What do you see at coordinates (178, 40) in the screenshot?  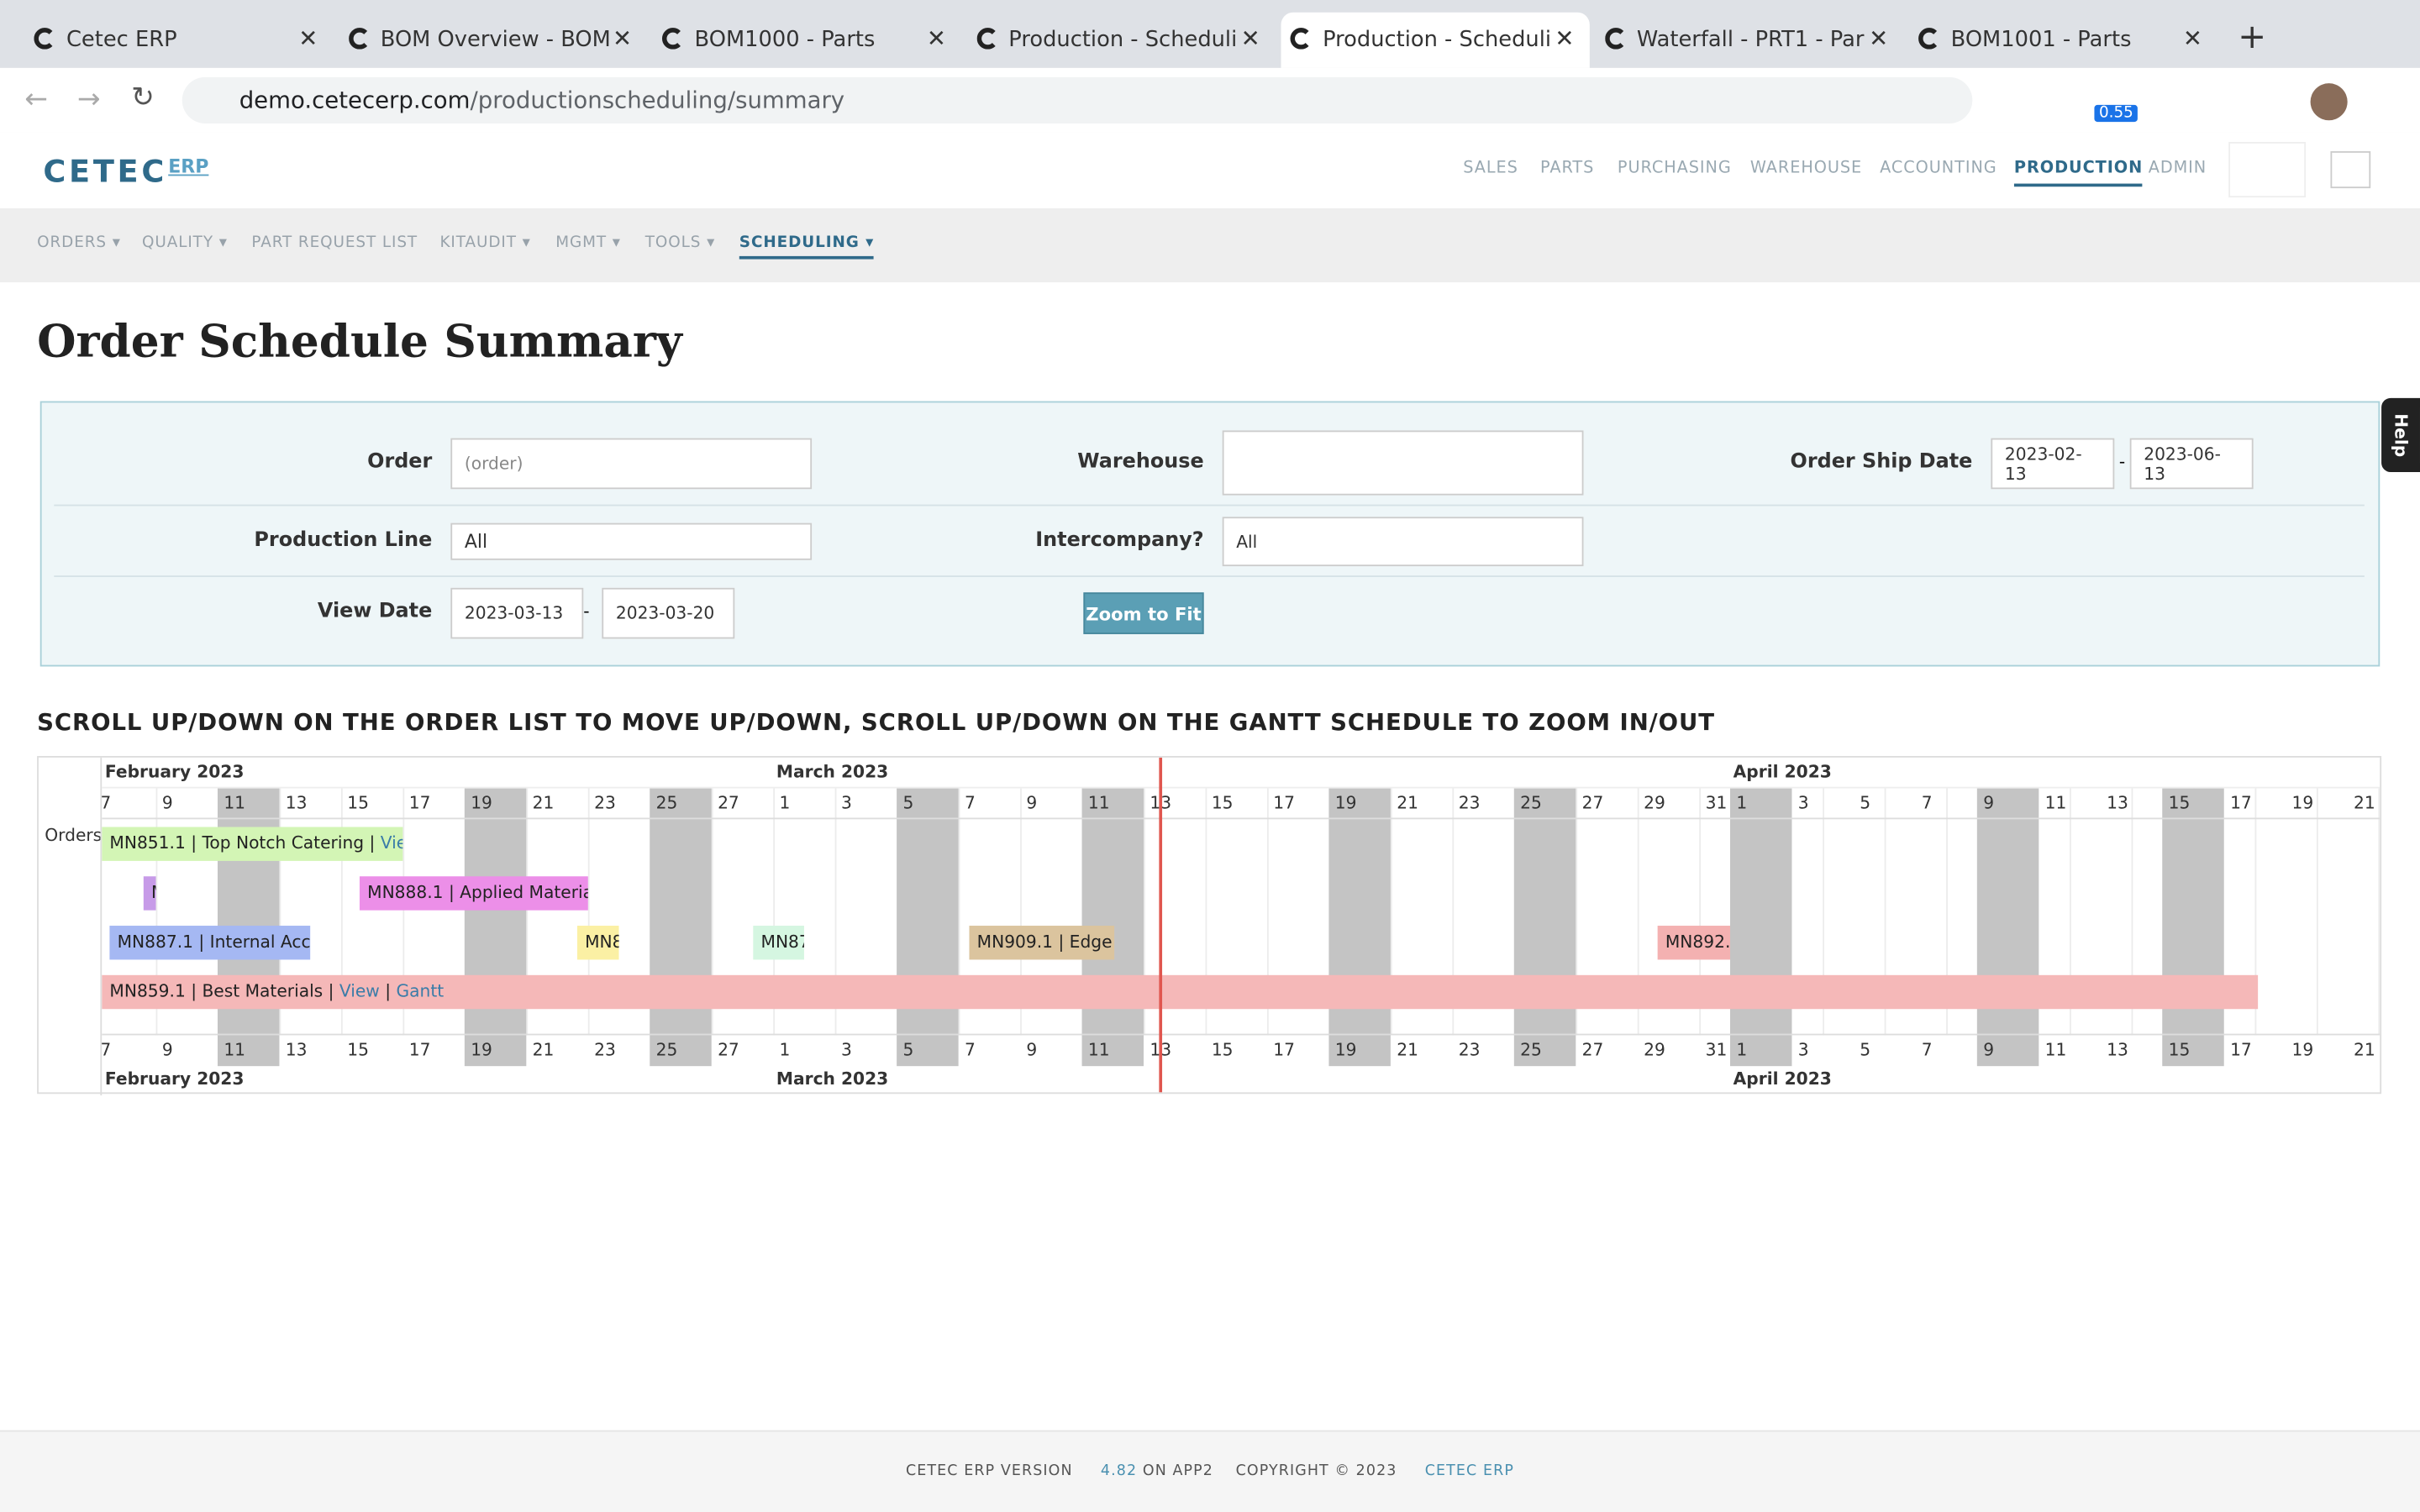 I see `tab: Cetec ERP ✕` at bounding box center [178, 40].